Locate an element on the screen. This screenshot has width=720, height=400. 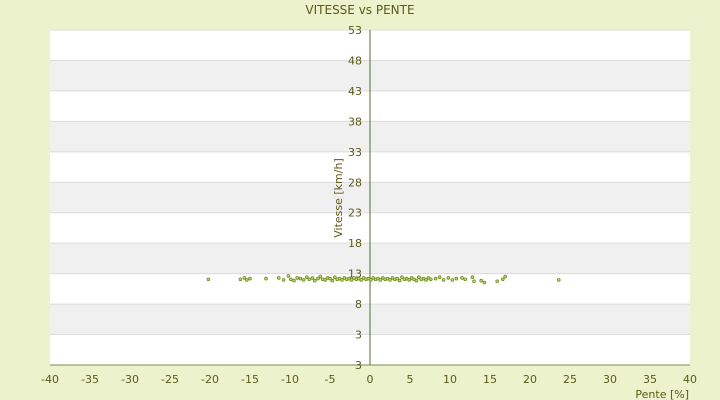
x-tick-label: 10 is located at coordinates (450, 379).